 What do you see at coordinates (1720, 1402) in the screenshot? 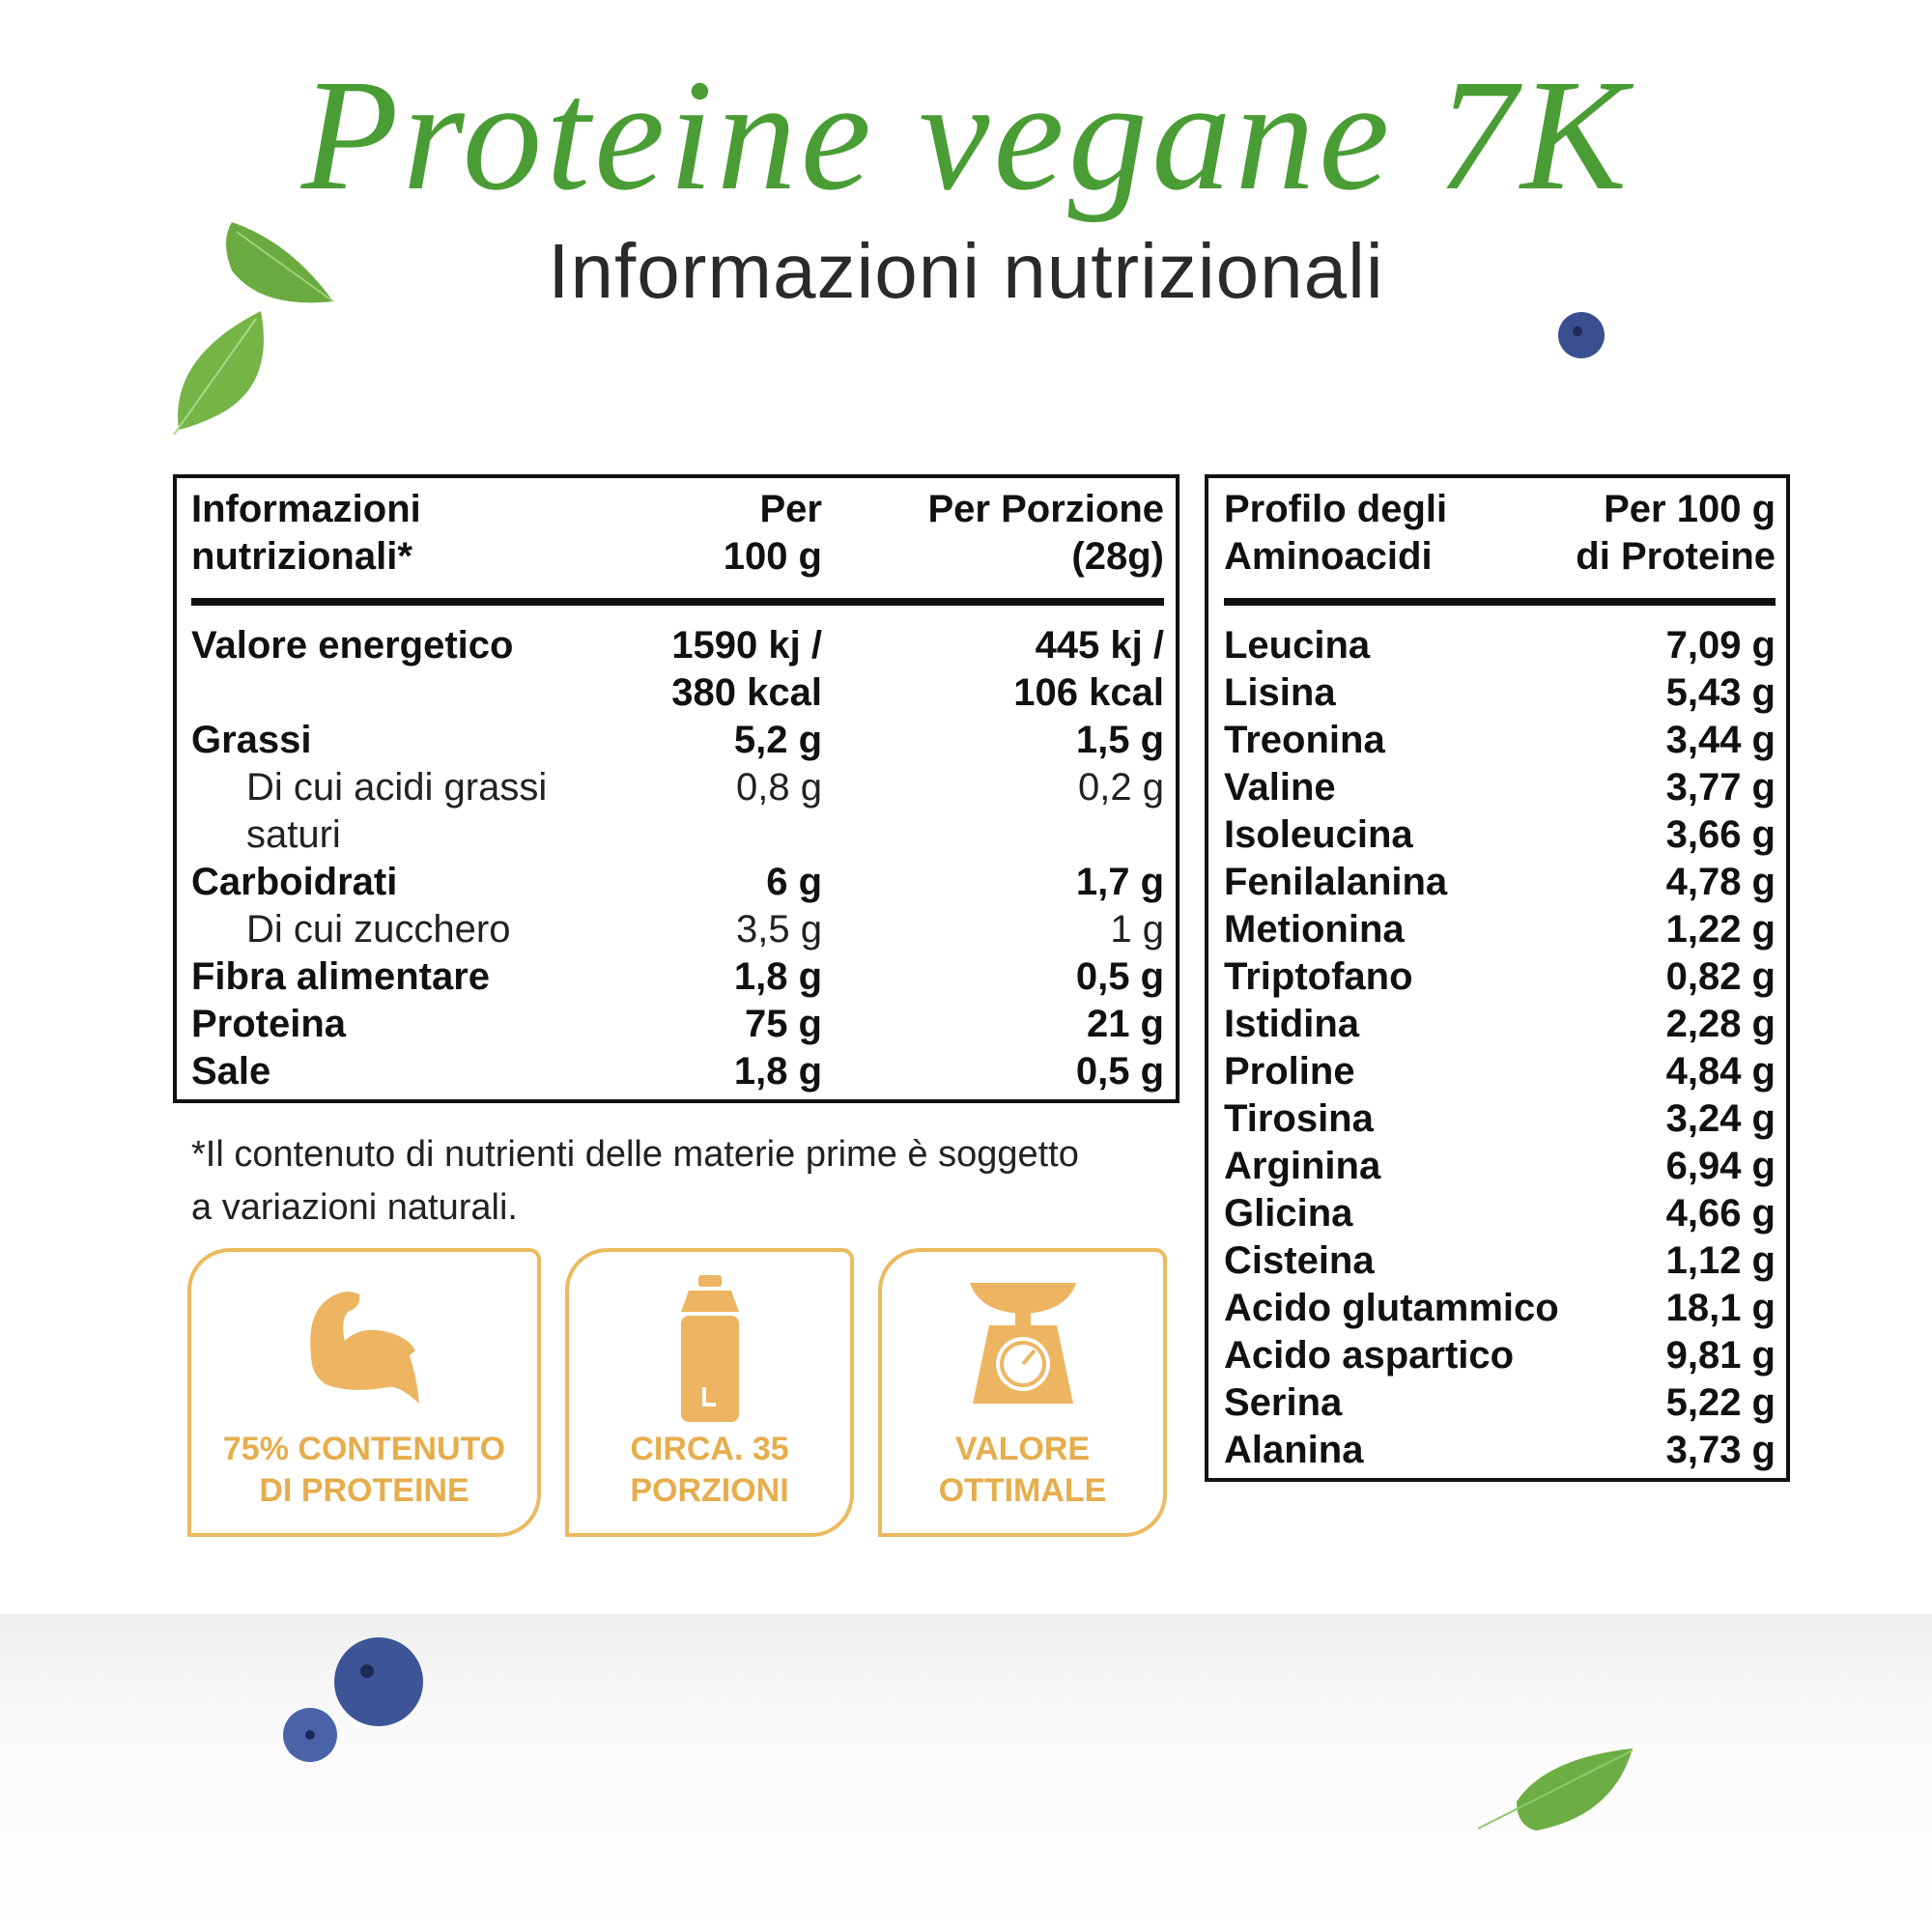
I see `amino-value: 5,22 g` at bounding box center [1720, 1402].